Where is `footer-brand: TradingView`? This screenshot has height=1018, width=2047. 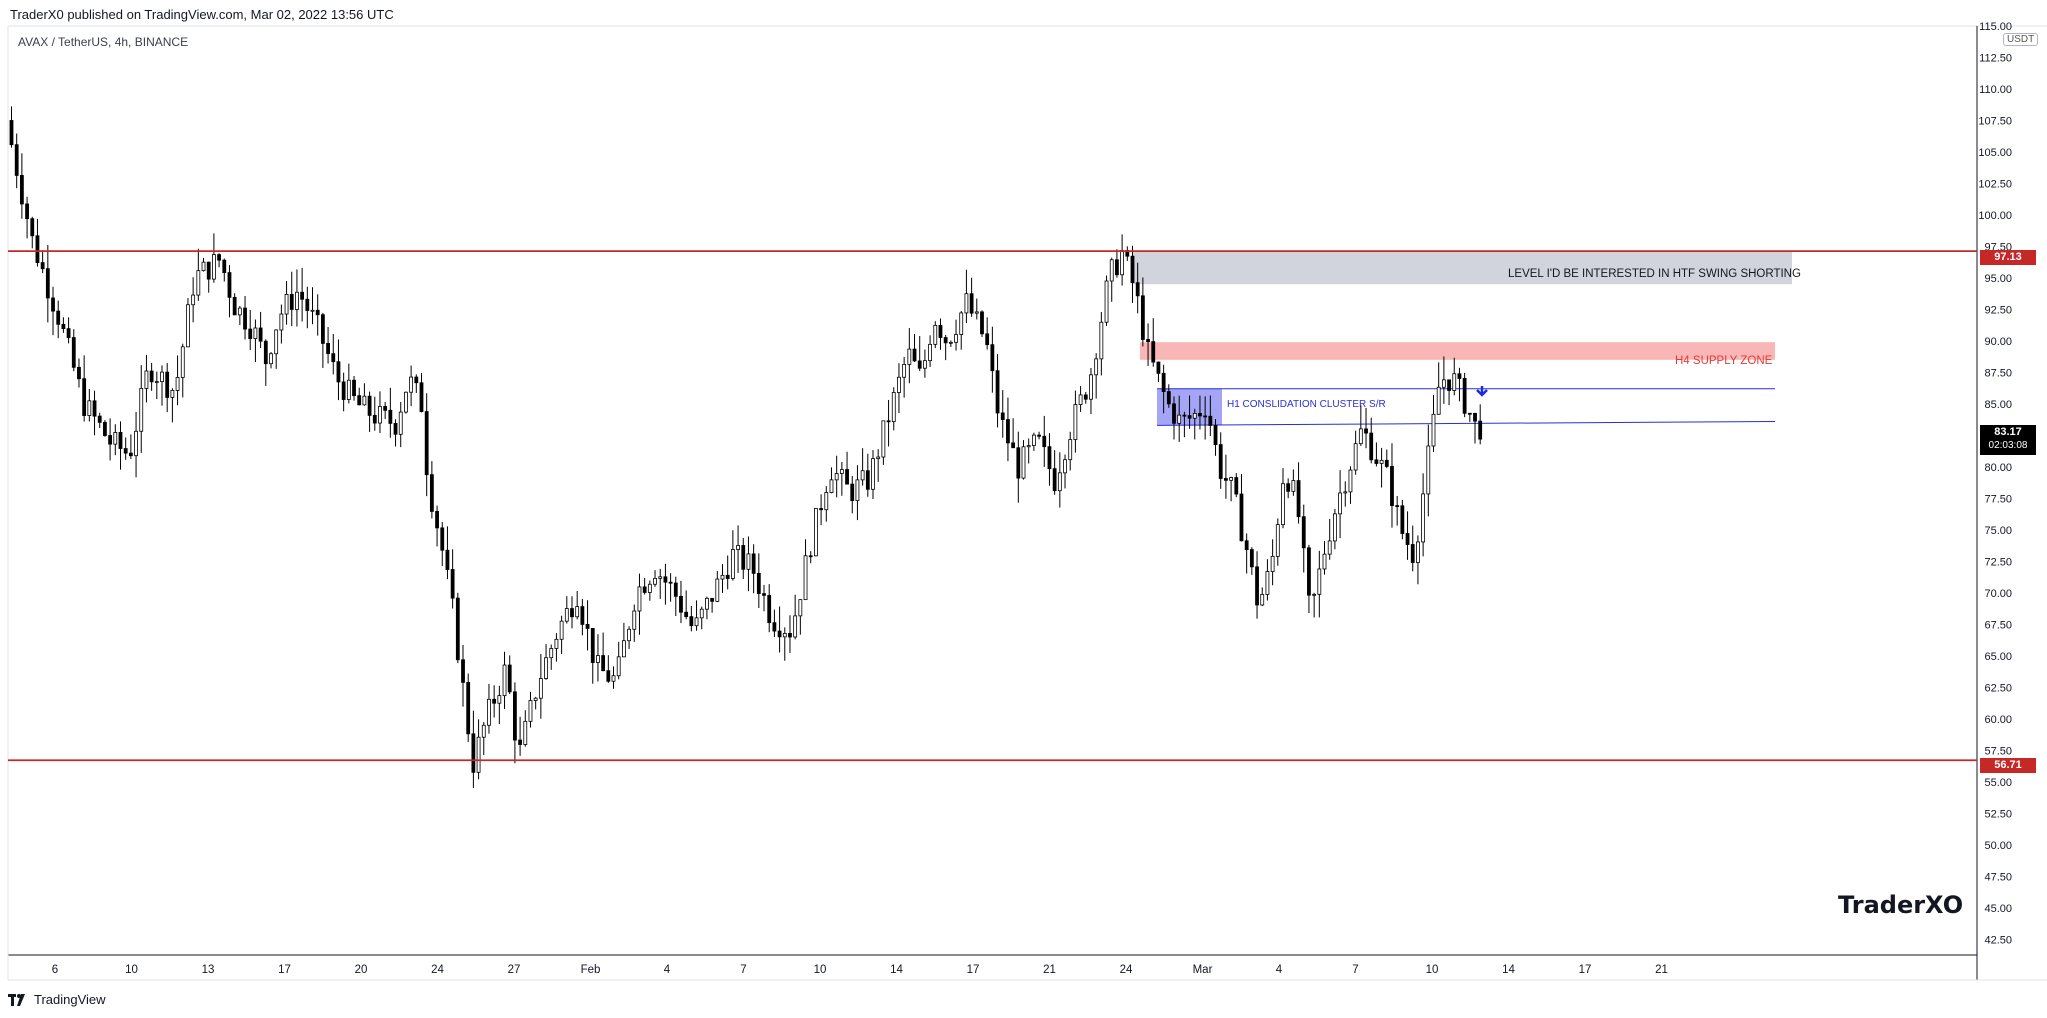
footer-brand: TradingView is located at coordinates (57, 999).